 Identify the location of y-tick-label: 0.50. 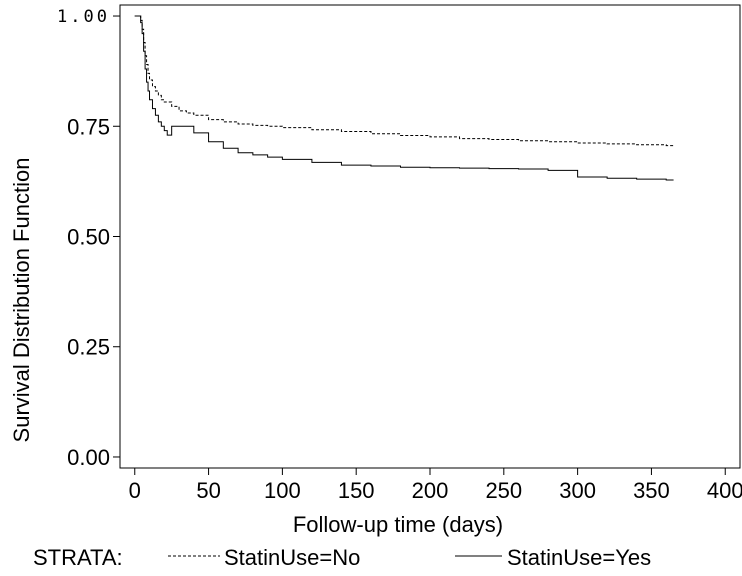
(88, 237).